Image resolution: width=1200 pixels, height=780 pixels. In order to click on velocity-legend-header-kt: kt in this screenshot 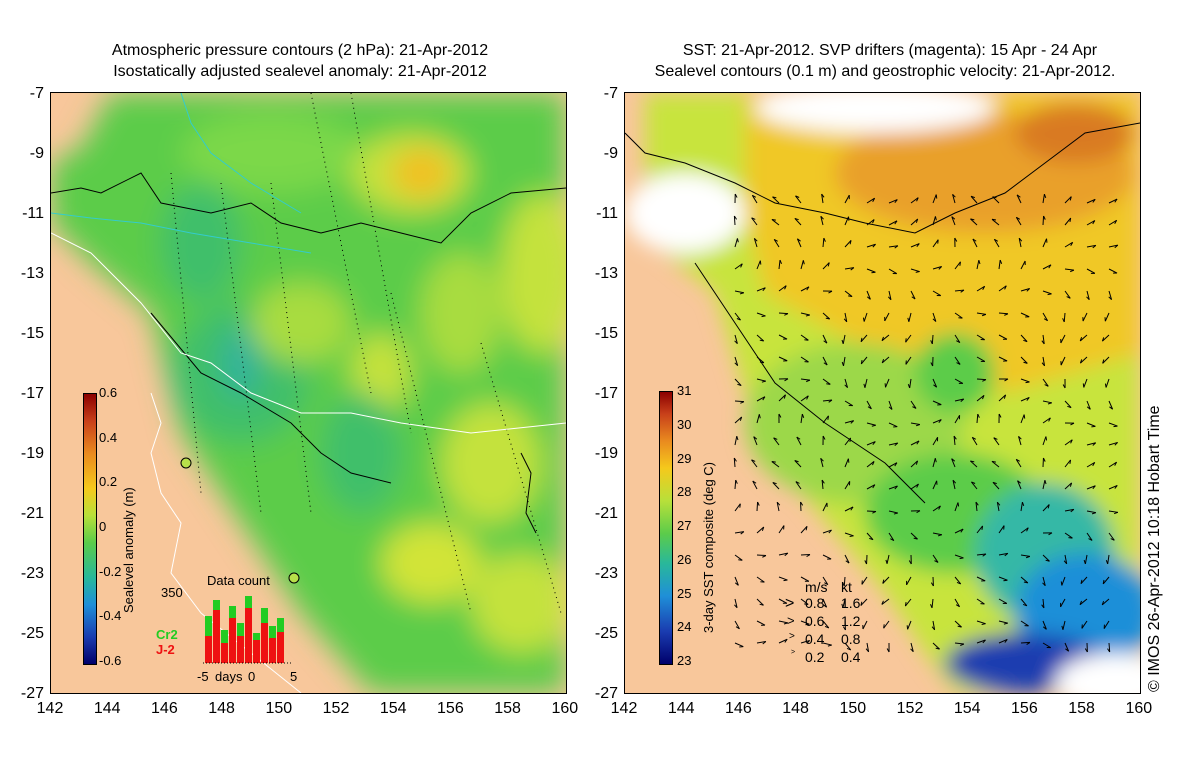, I will do `click(846, 587)`.